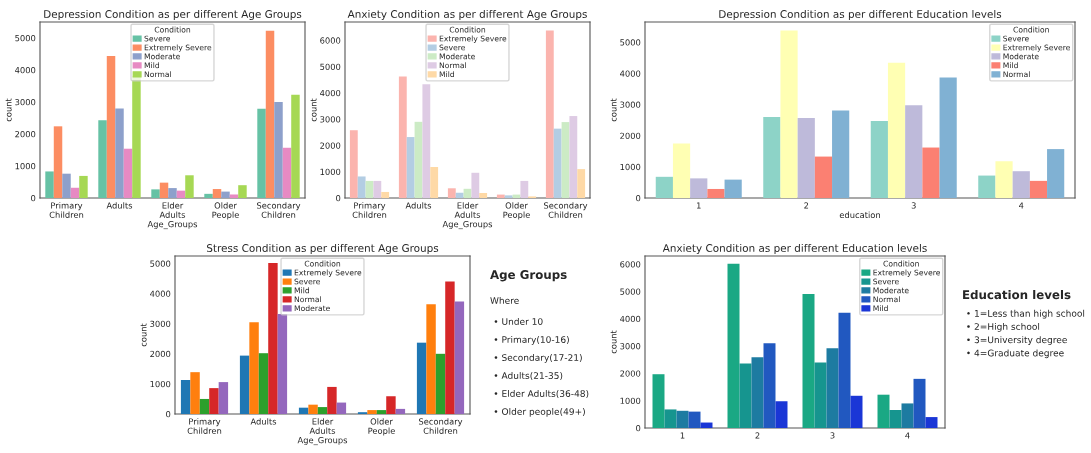 Image resolution: width=1091 pixels, height=453 pixels. Describe the element at coordinates (1017, 295) in the screenshot. I see `text: Education levels` at that location.